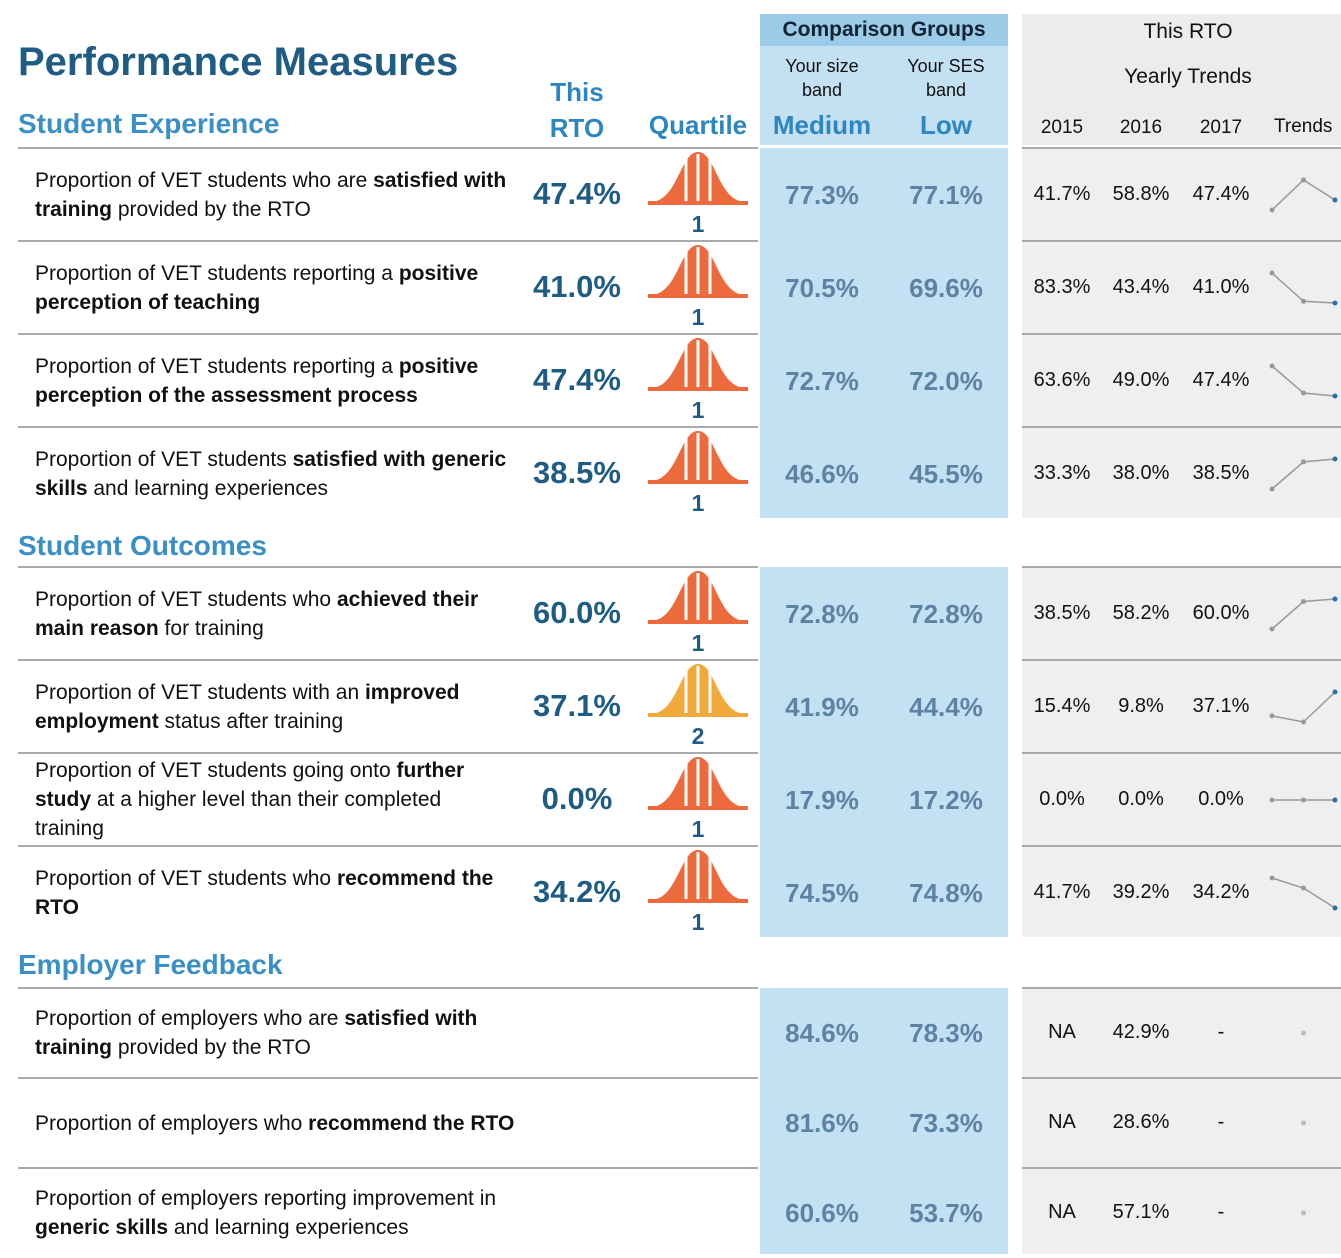 This screenshot has width=1341, height=1258. I want to click on yearly-value: 58.2%, so click(1141, 612).